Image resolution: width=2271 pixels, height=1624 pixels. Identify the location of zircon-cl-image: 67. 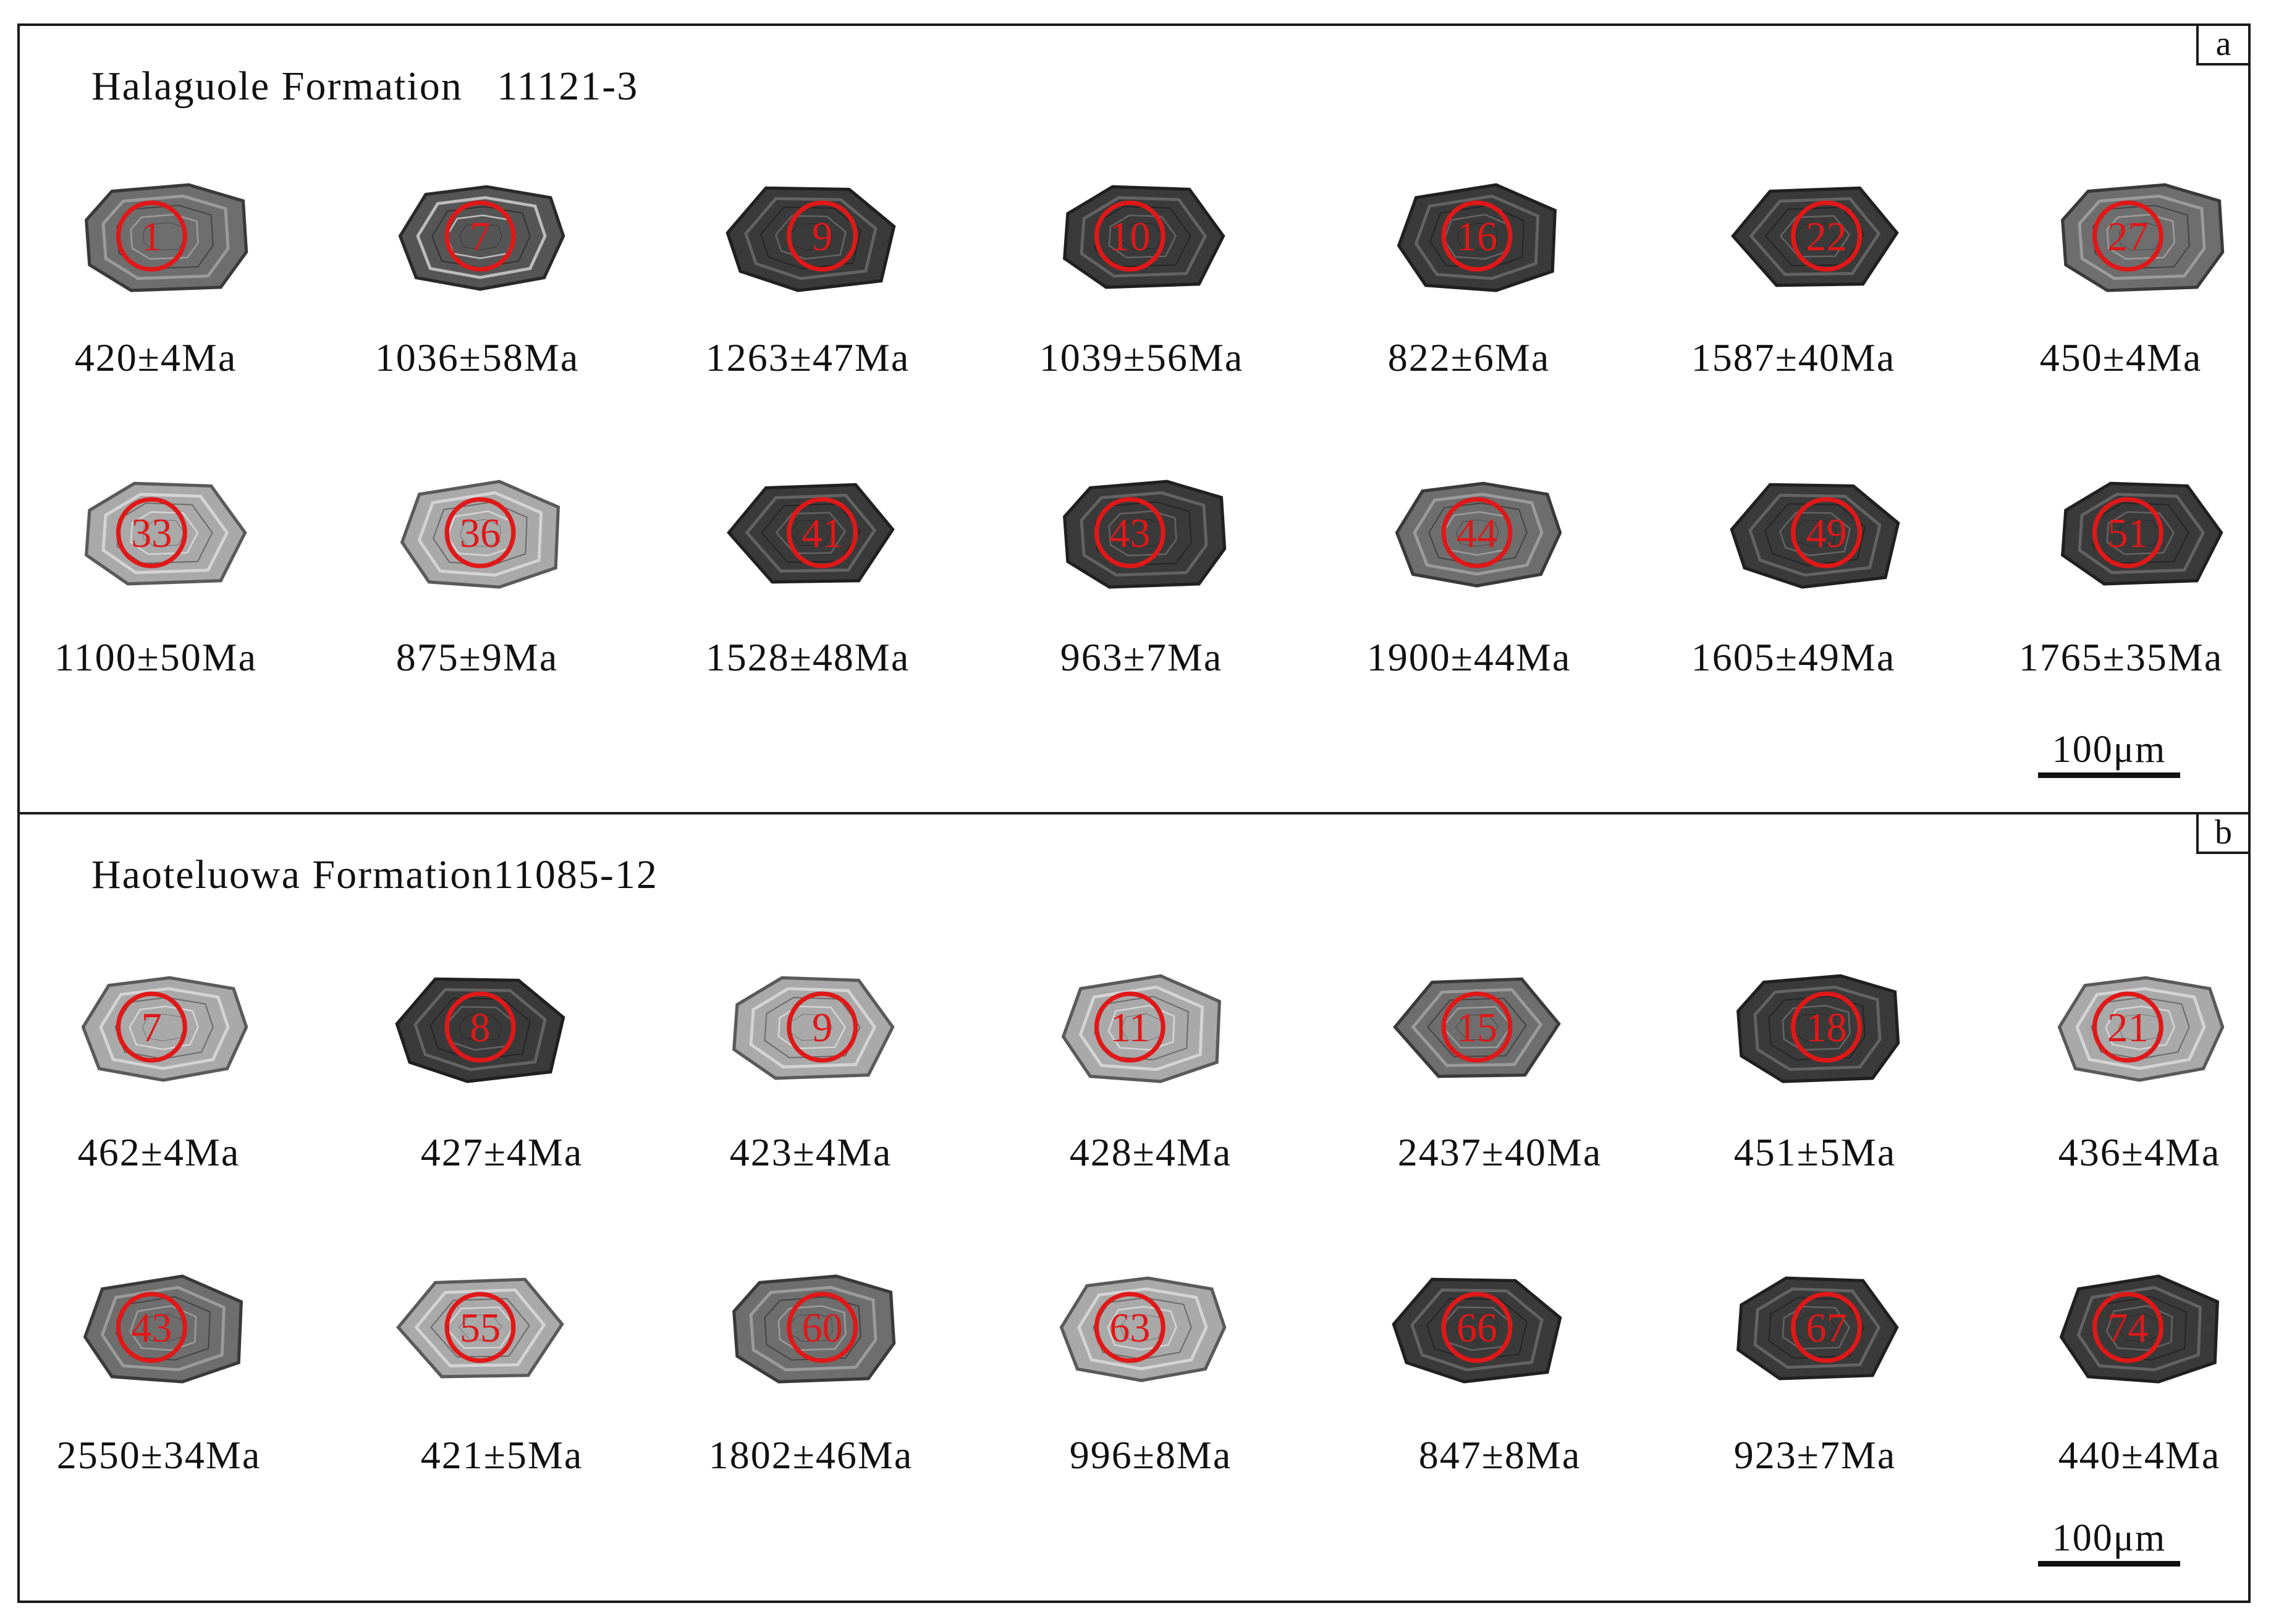
(1817, 1329).